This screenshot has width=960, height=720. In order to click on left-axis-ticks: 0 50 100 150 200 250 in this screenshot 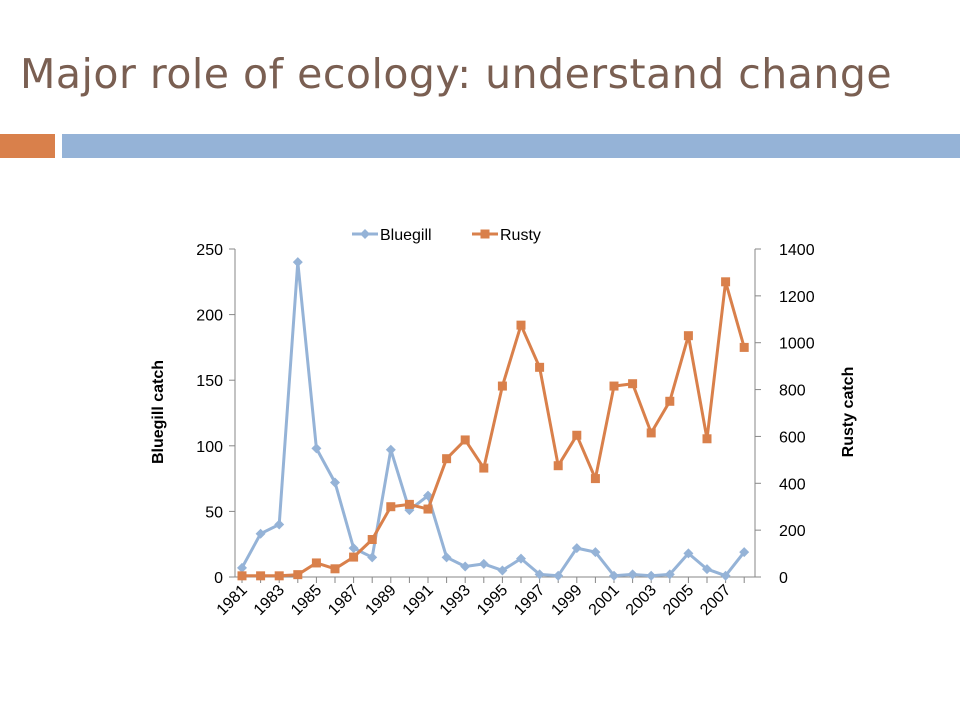, I will do `click(215, 414)`.